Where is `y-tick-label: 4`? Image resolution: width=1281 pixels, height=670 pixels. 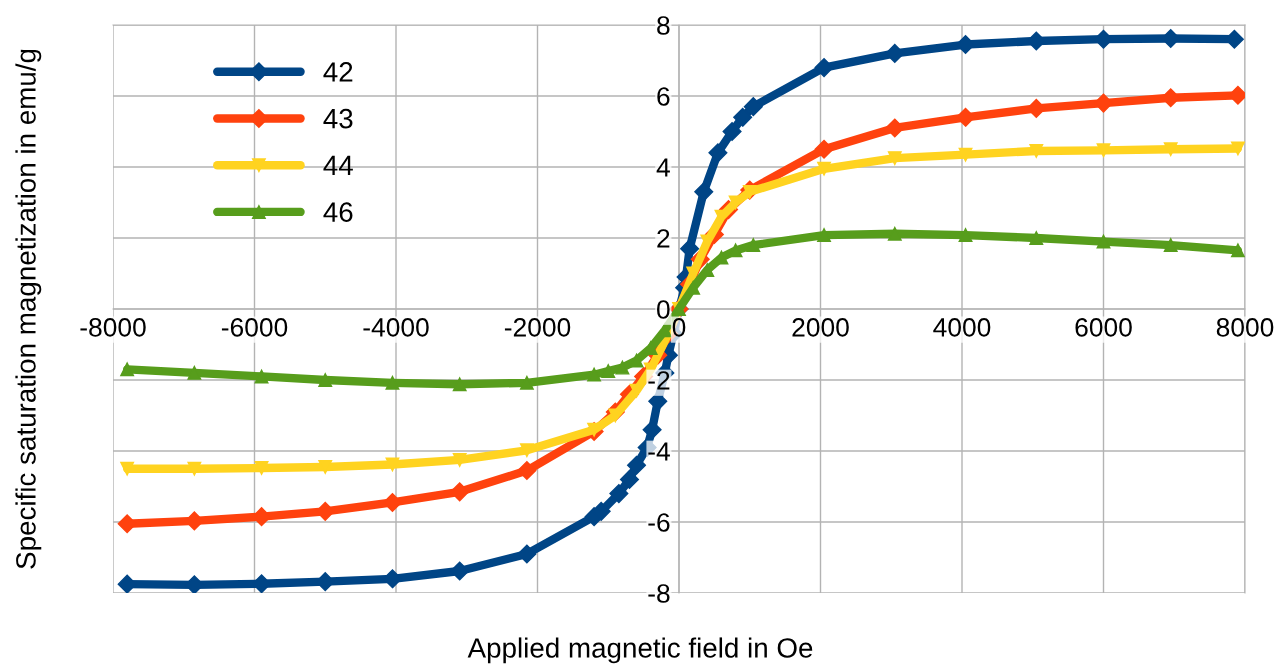 y-tick-label: 4 is located at coordinates (663, 167).